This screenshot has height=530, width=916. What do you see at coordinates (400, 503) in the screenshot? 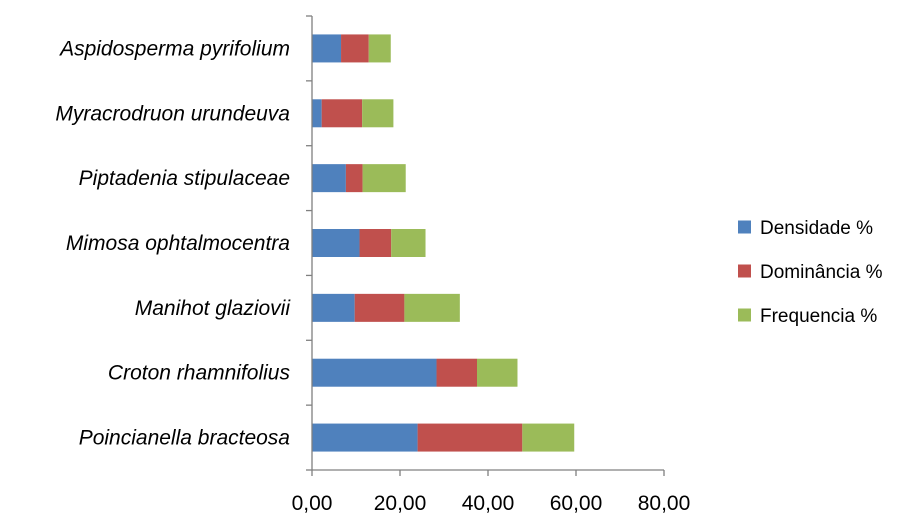
I see `x-tick-label: 20,00` at bounding box center [400, 503].